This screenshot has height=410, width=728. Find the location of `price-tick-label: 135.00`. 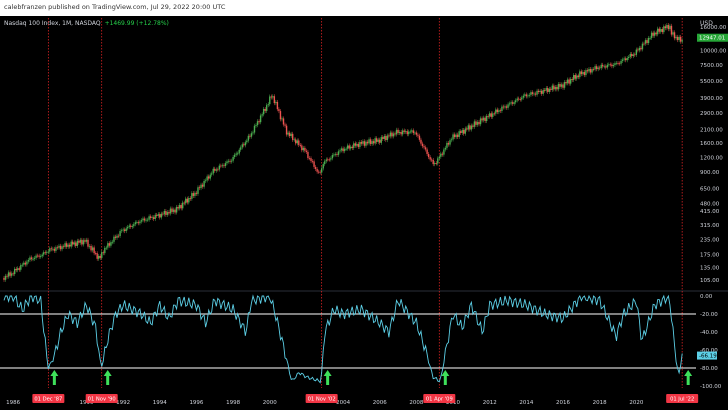

price-tick-label: 135.00 is located at coordinates (710, 269).